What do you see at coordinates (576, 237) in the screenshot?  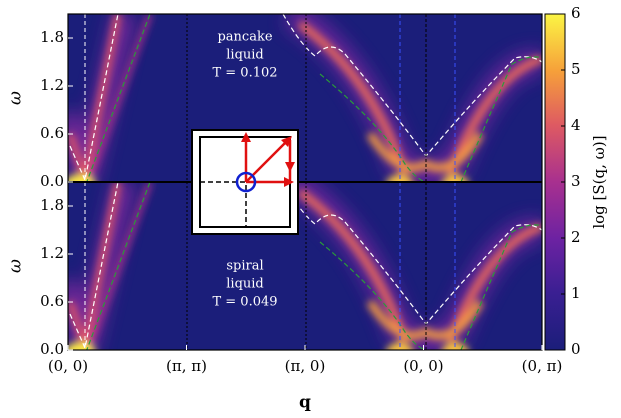 I see `colorbar-tick-label: 2` at bounding box center [576, 237].